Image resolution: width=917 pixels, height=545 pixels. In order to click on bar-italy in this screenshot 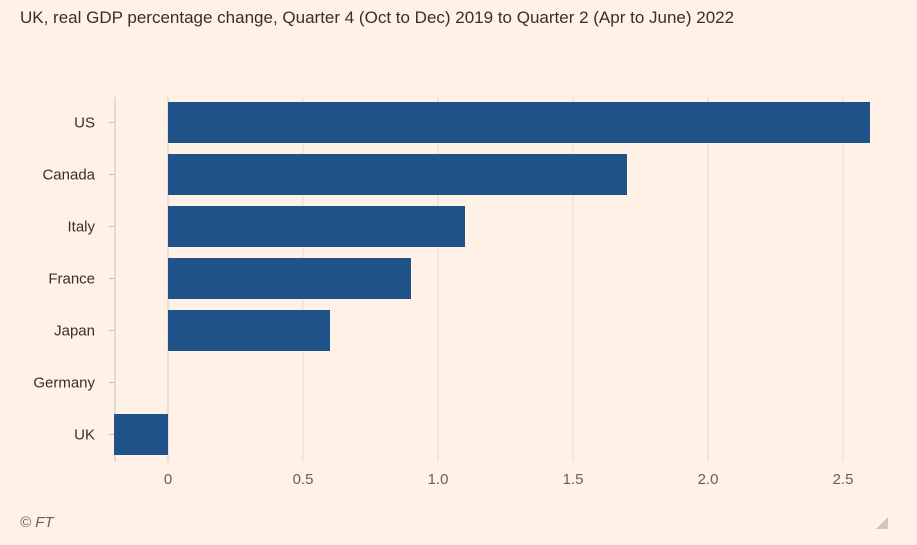, I will do `click(316, 226)`.